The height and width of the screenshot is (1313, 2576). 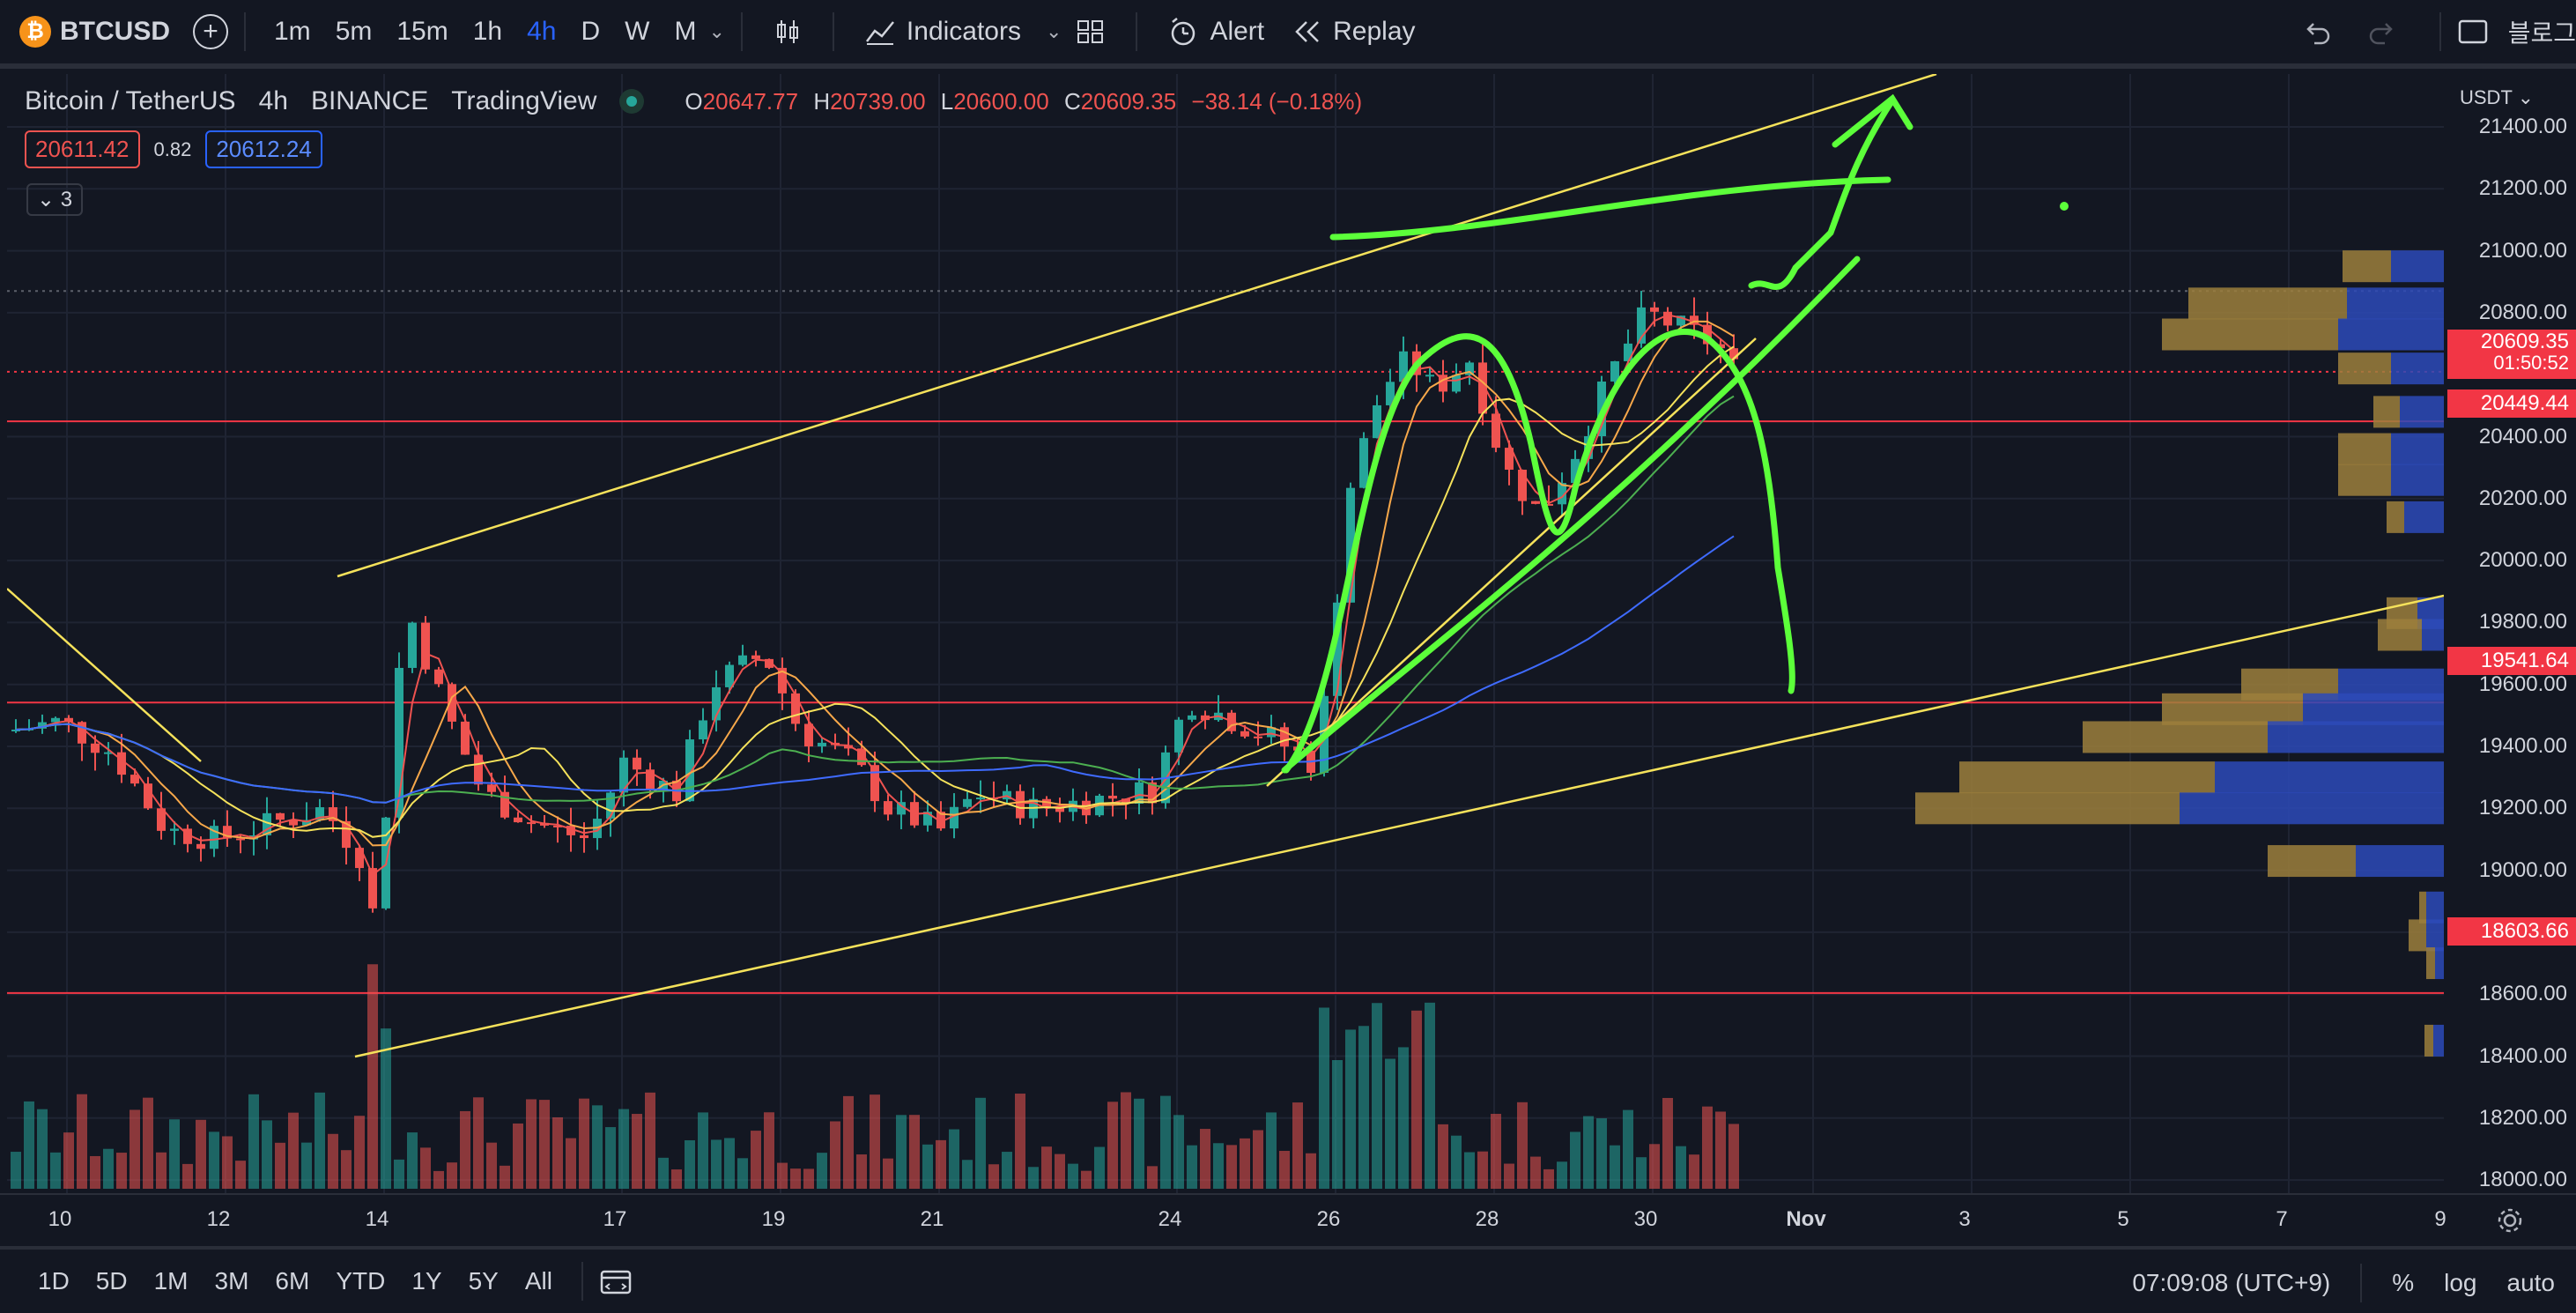 What do you see at coordinates (171, 1280) in the screenshot?
I see `range-1m: 1M` at bounding box center [171, 1280].